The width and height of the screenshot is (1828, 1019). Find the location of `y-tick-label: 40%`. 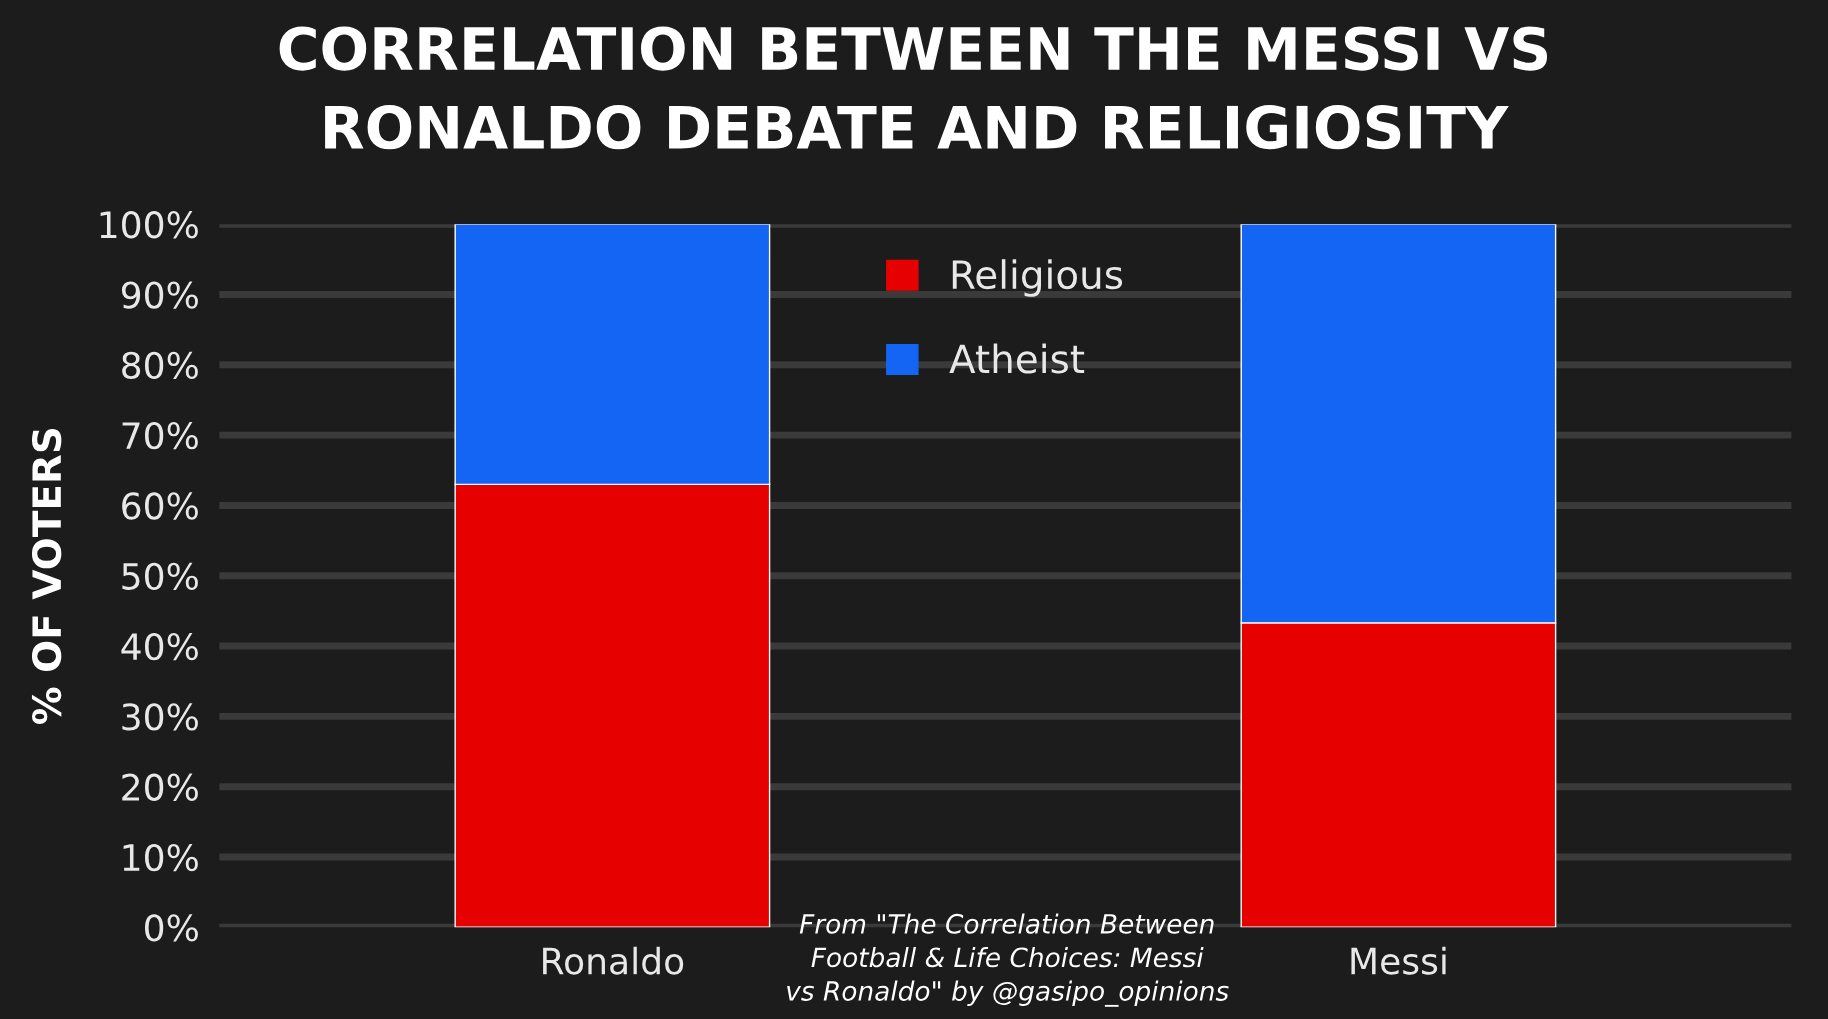

y-tick-label: 40% is located at coordinates (159, 646).